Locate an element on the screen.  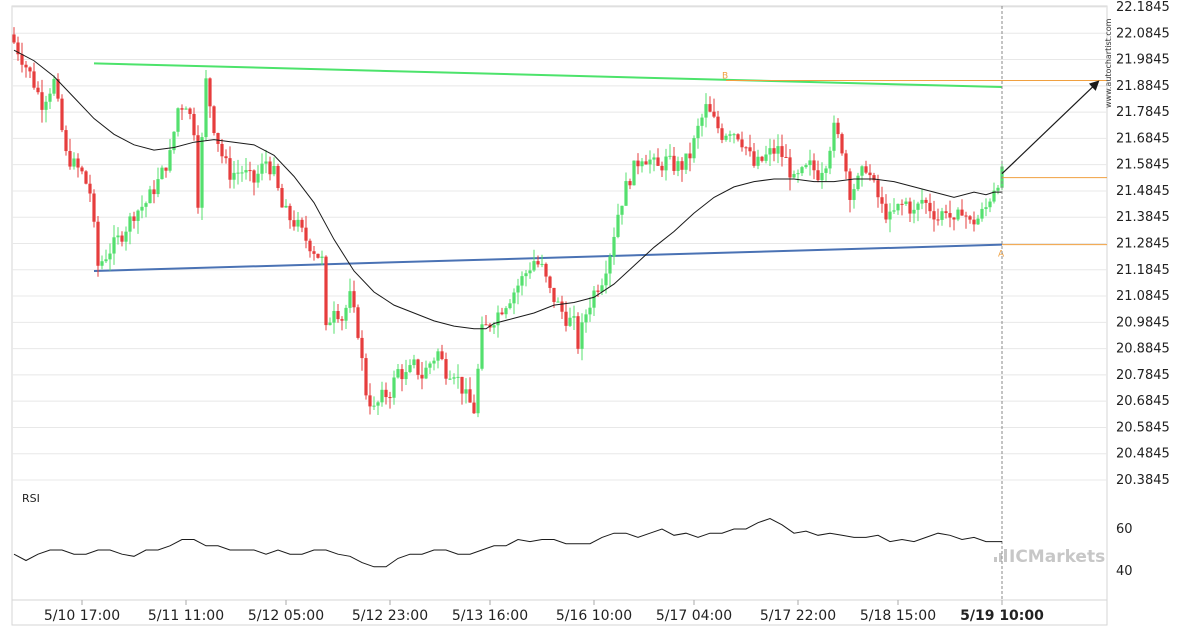
time-tick-label: 5/19 10:00 is located at coordinates (1002, 616).